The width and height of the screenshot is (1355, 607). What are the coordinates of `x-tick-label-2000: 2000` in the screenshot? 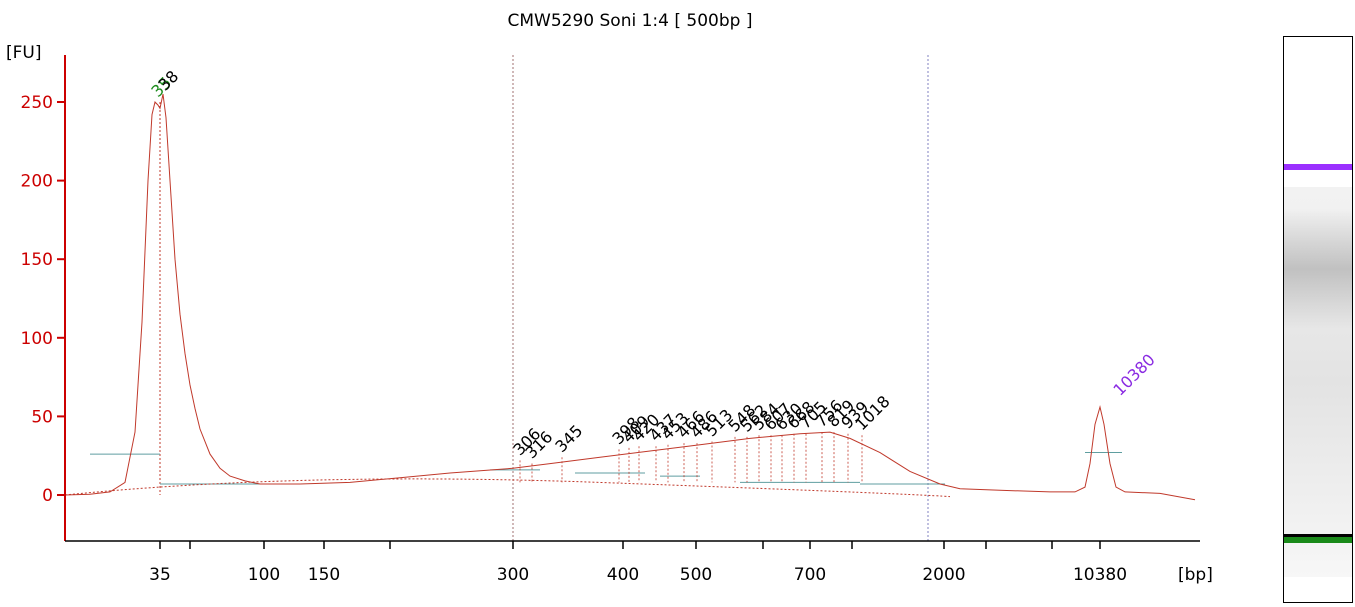 It's located at (943, 575).